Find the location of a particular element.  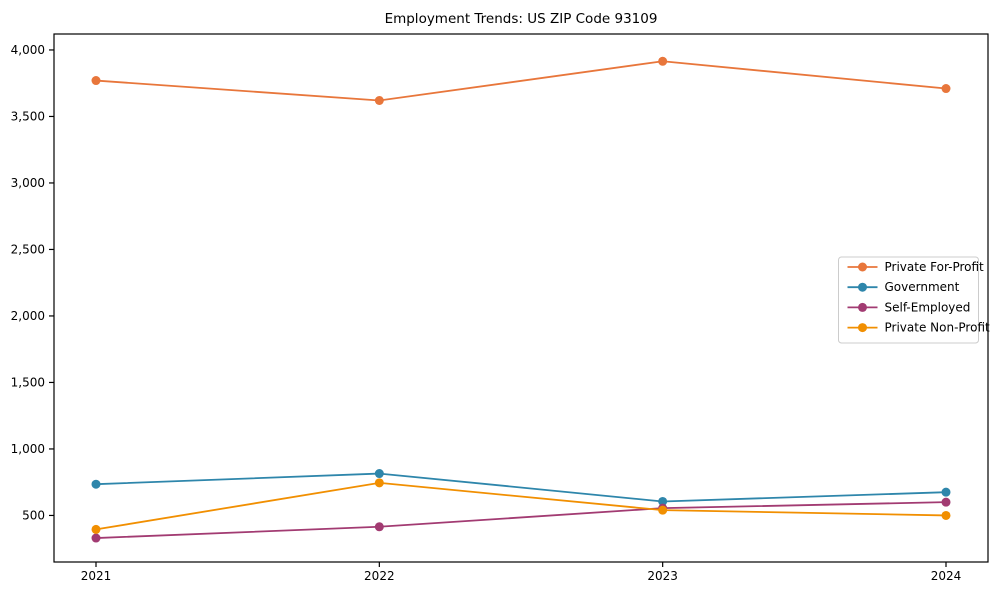

legend-label-government: Government is located at coordinates (922, 287).